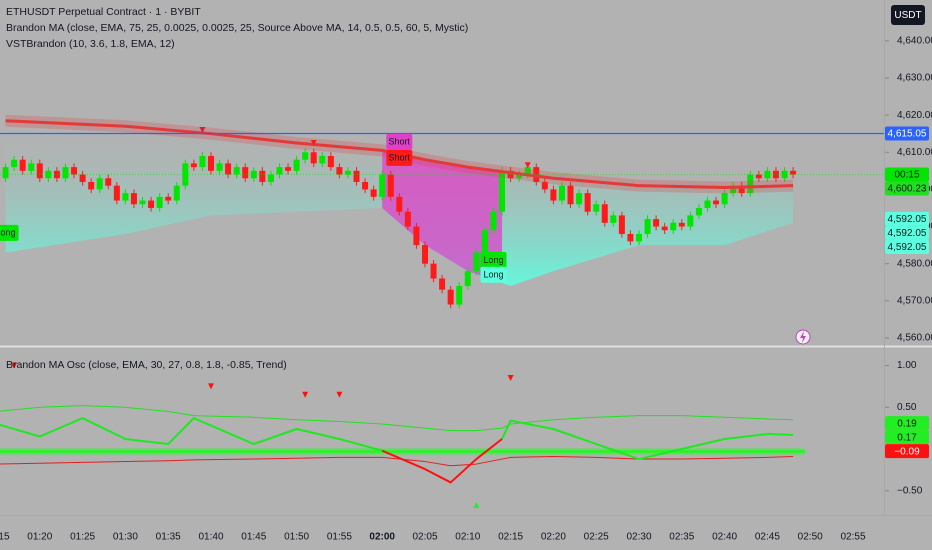 The height and width of the screenshot is (550, 932). I want to click on y-tick-label: 4,580.00, so click(914, 263).